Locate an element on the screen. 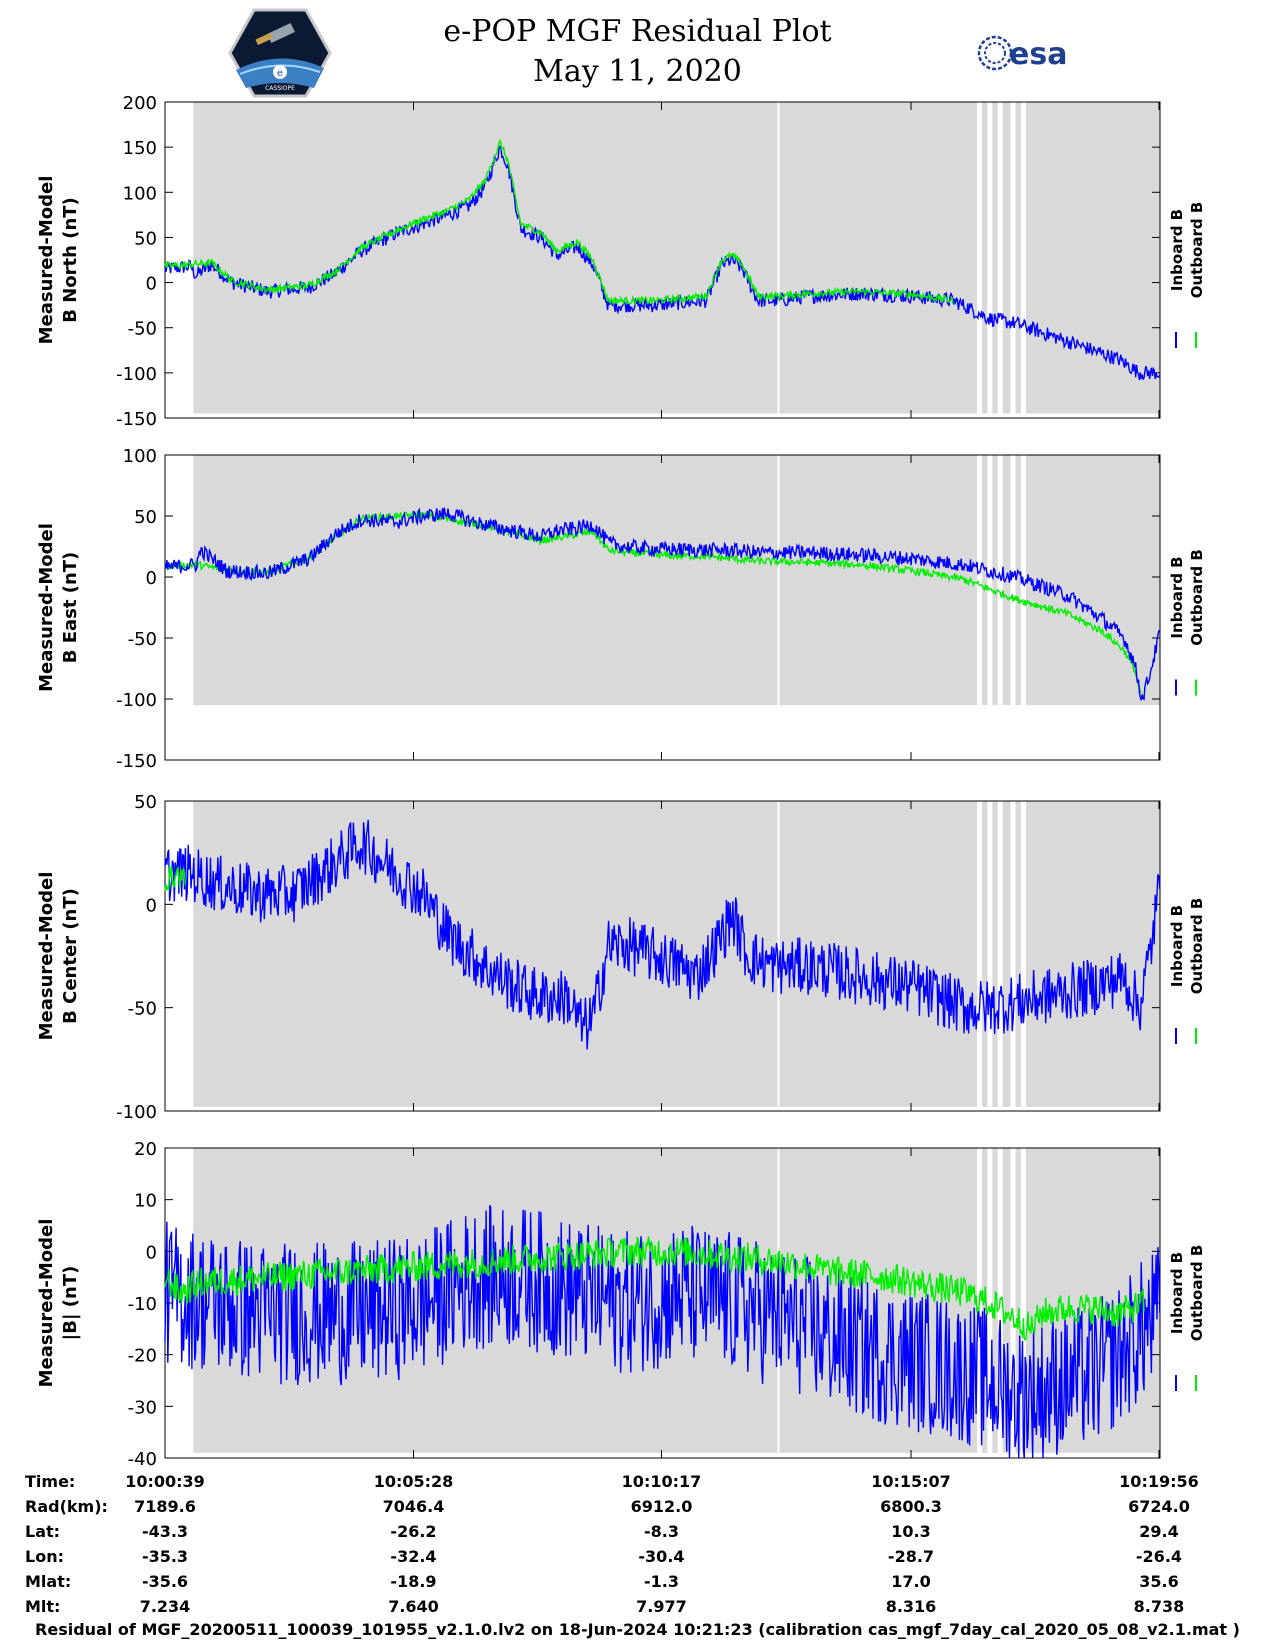 This screenshot has width=1275, height=1650. ephemeris-row-label: Rad(km): is located at coordinates (66, 1506).